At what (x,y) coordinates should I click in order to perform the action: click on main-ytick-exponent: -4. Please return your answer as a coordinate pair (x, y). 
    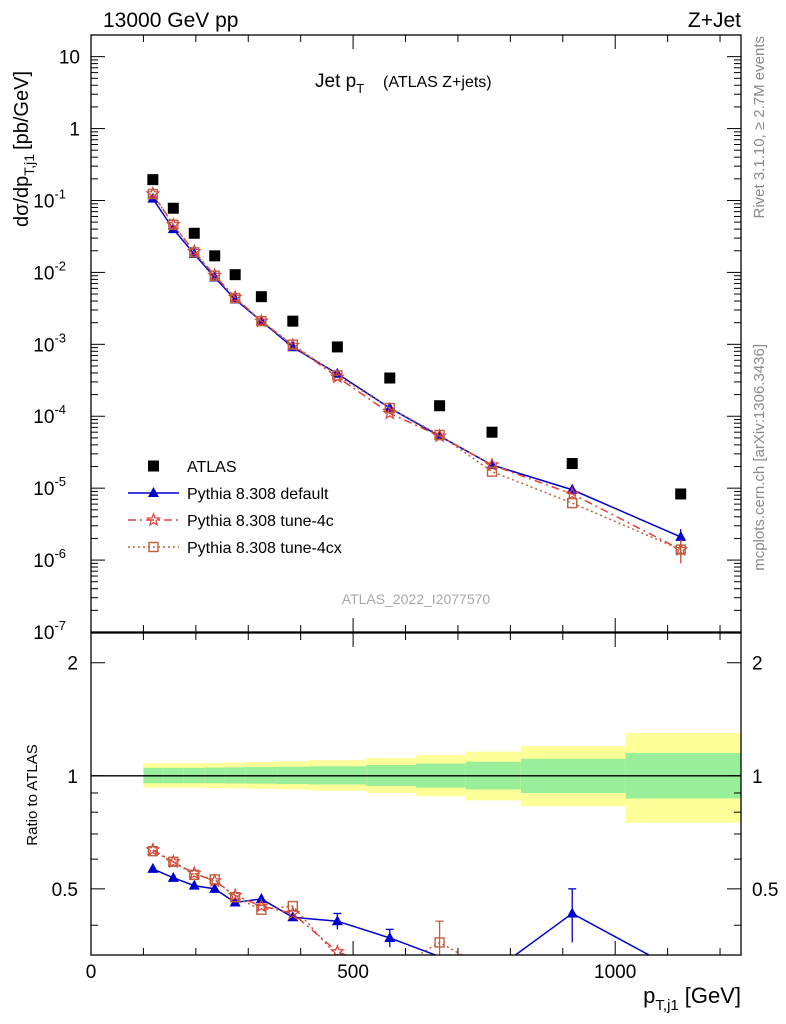
    Looking at the image, I should click on (60, 409).